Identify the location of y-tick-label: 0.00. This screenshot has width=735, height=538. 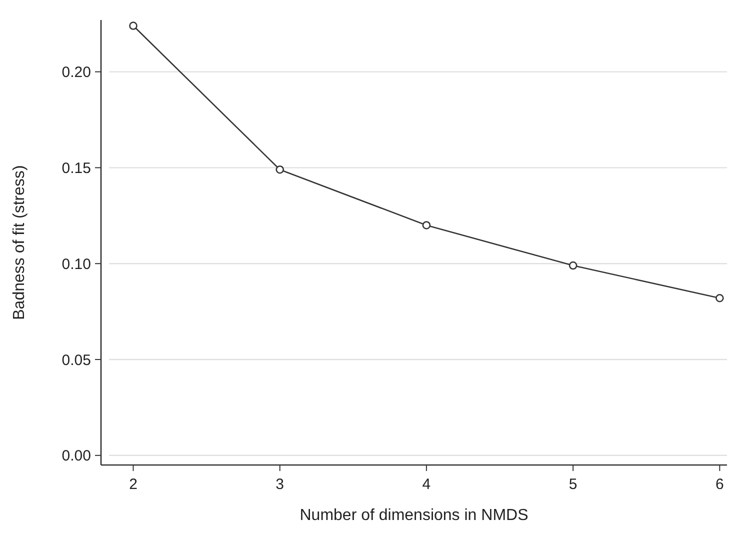
(76, 456).